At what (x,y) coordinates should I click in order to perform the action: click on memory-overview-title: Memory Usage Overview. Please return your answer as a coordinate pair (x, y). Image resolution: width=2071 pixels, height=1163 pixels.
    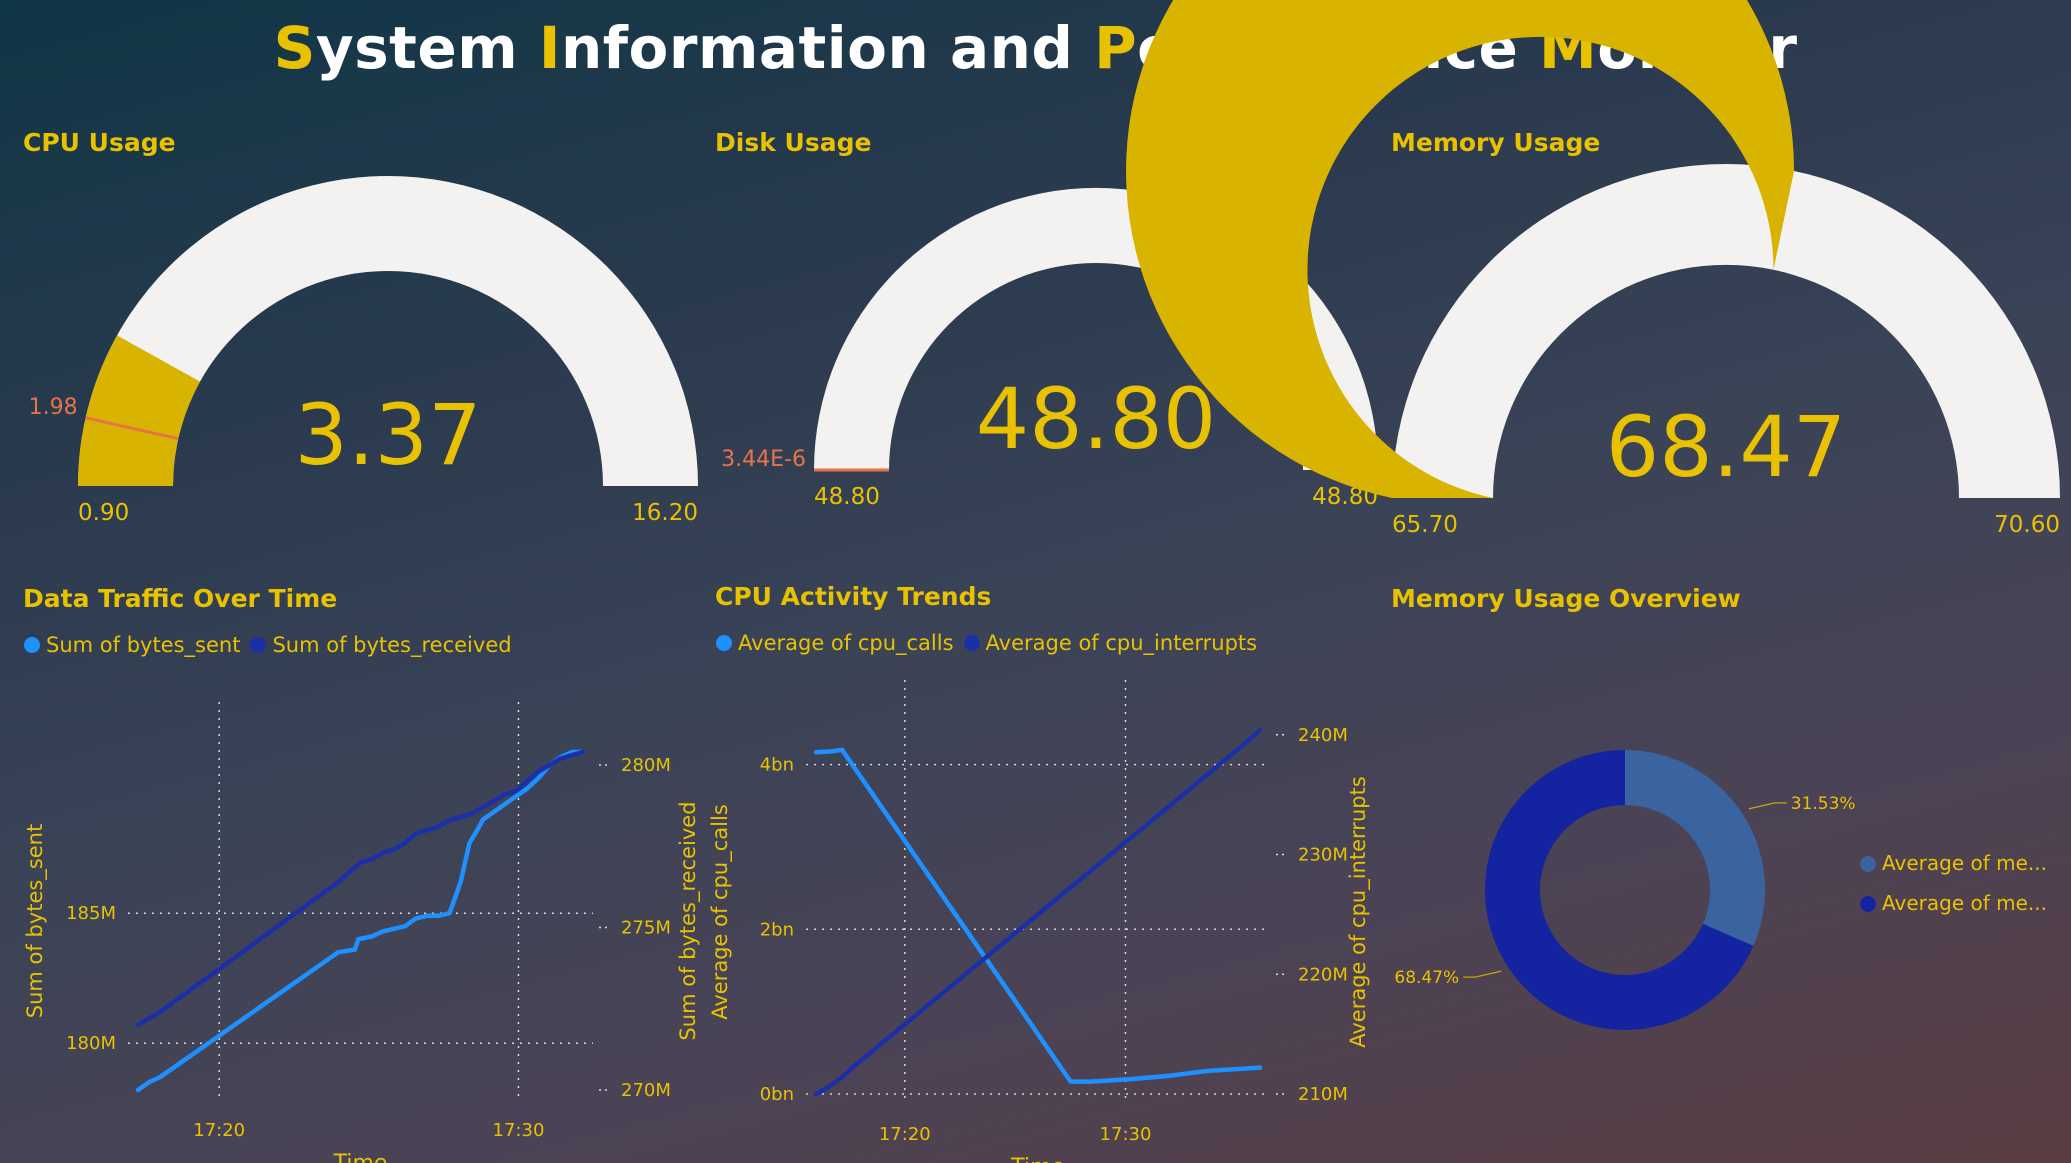
    Looking at the image, I should click on (1566, 598).